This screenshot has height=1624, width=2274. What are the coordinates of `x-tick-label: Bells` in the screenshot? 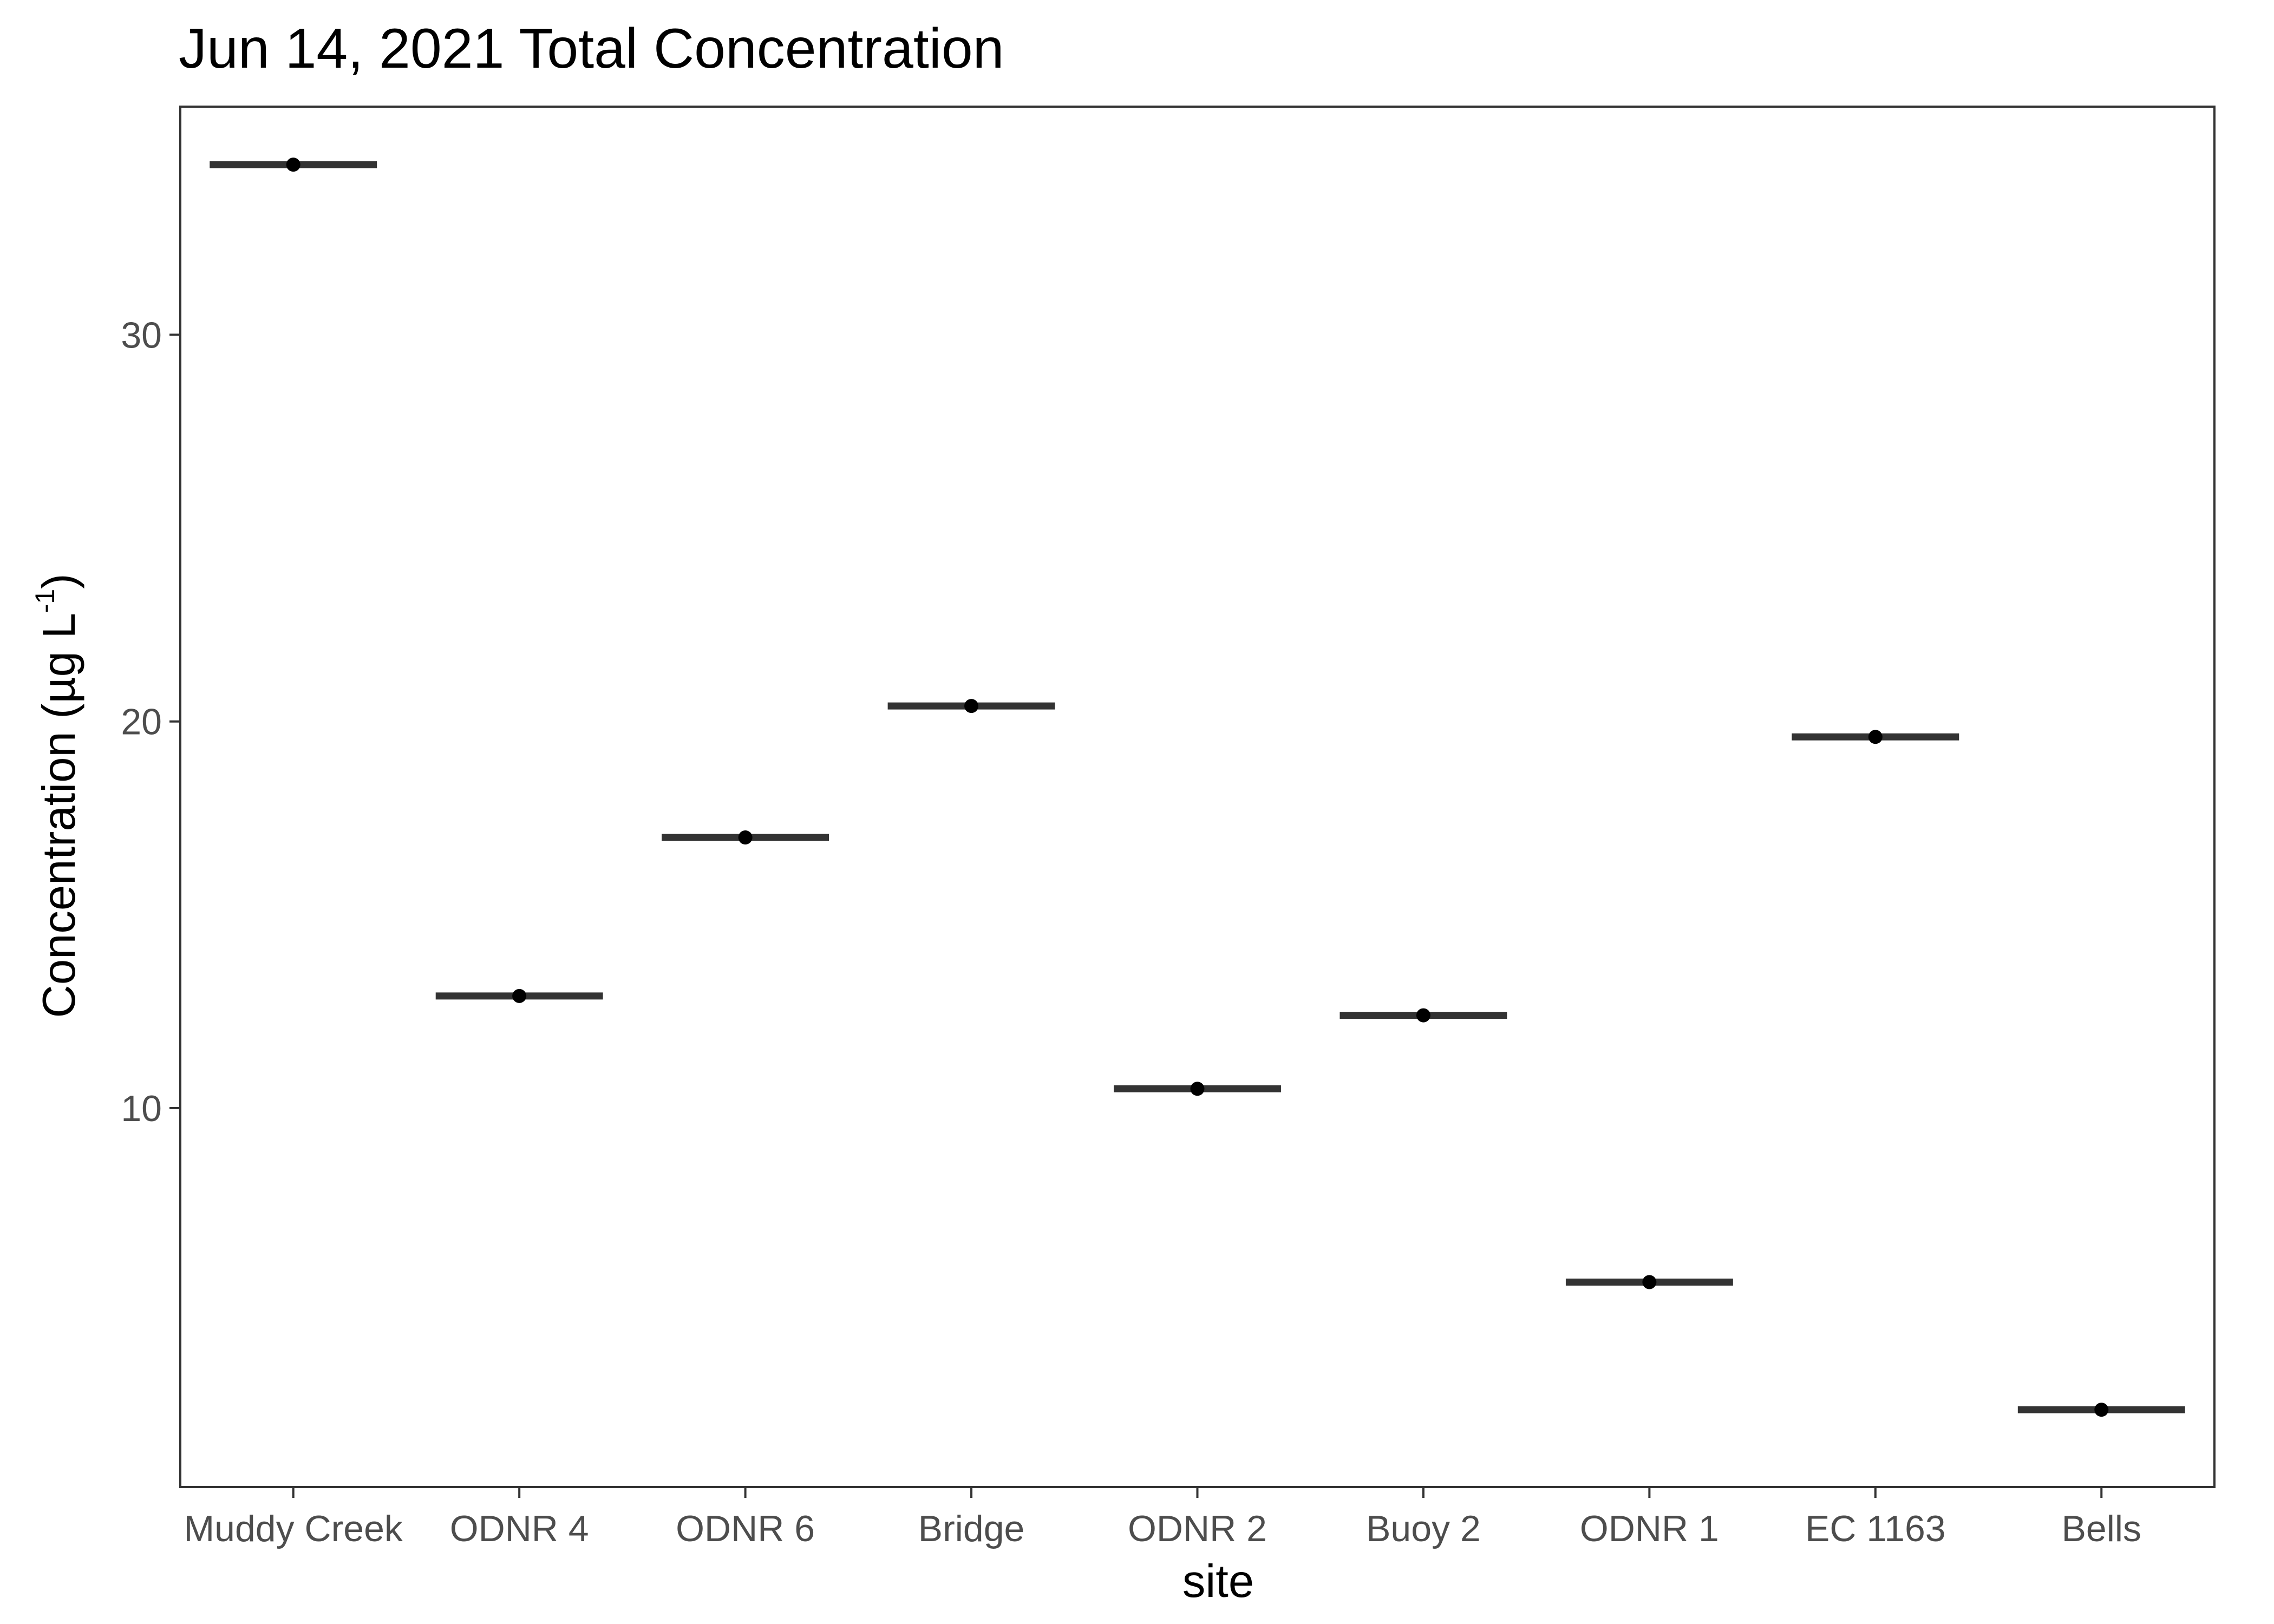 It's located at (2102, 1528).